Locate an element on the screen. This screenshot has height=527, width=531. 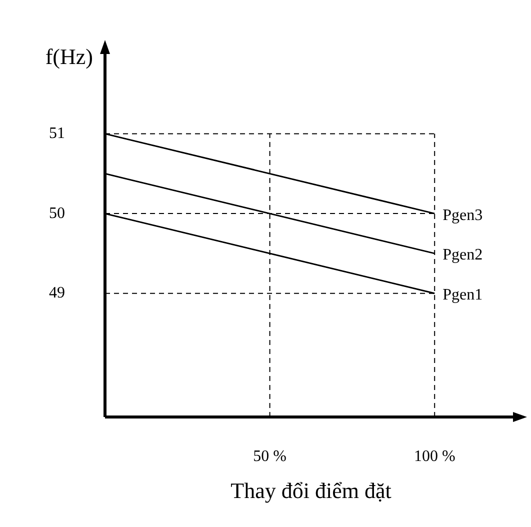
series-label: Pgen3 is located at coordinates (462, 215).